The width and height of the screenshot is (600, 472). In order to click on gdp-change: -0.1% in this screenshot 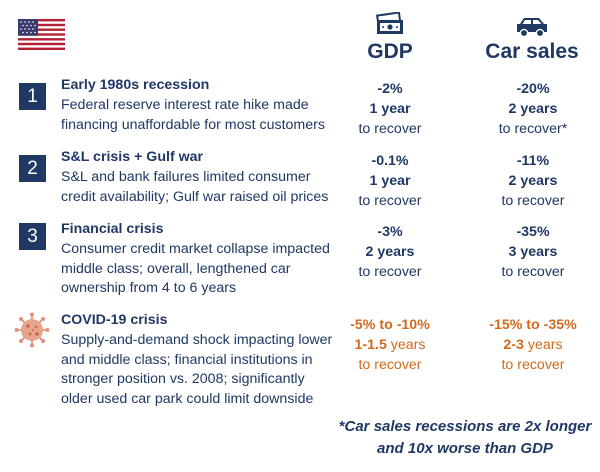, I will do `click(390, 161)`.